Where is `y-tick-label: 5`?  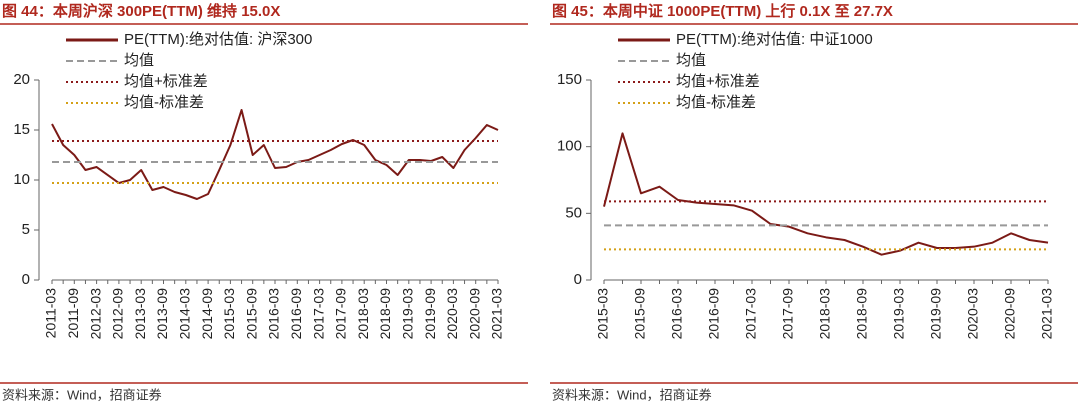
y-tick-label: 5 is located at coordinates (26, 229).